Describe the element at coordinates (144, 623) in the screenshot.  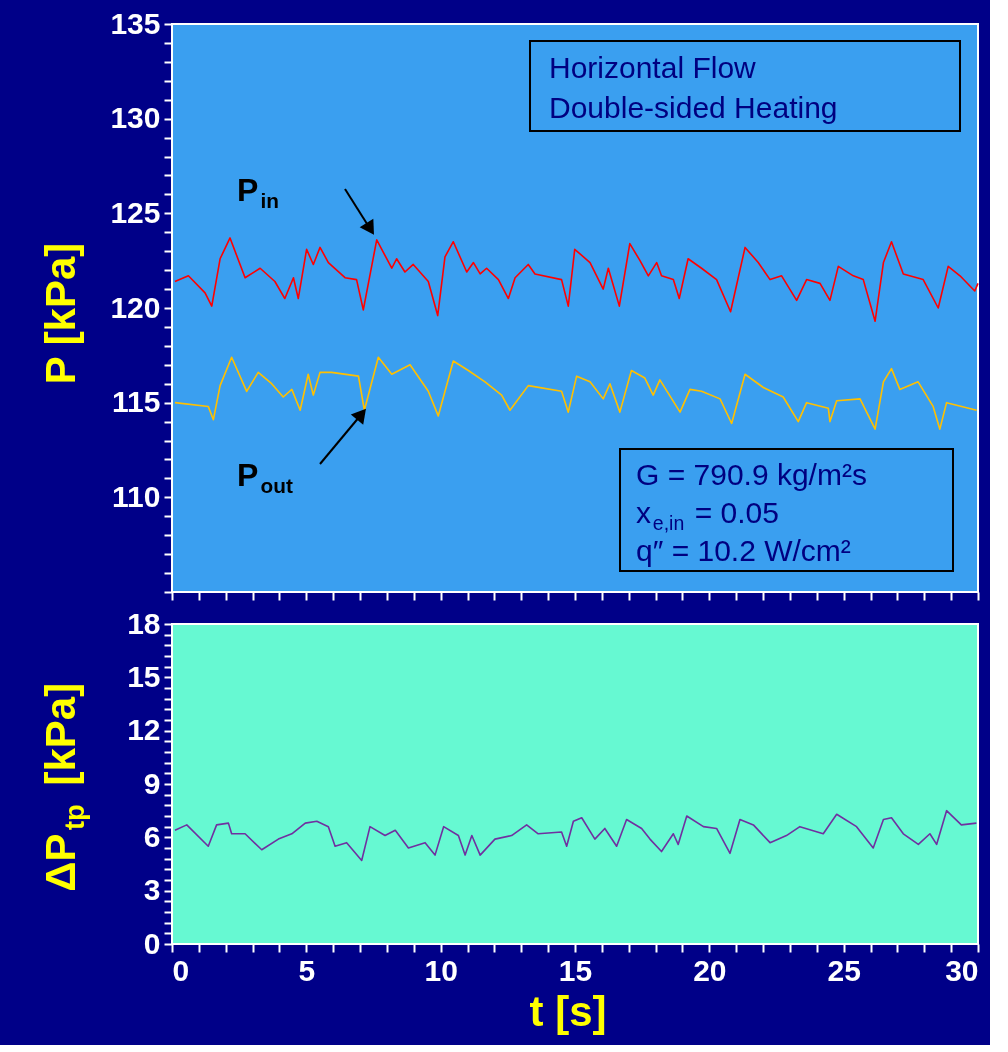
I see `y-tick-label: 18` at that location.